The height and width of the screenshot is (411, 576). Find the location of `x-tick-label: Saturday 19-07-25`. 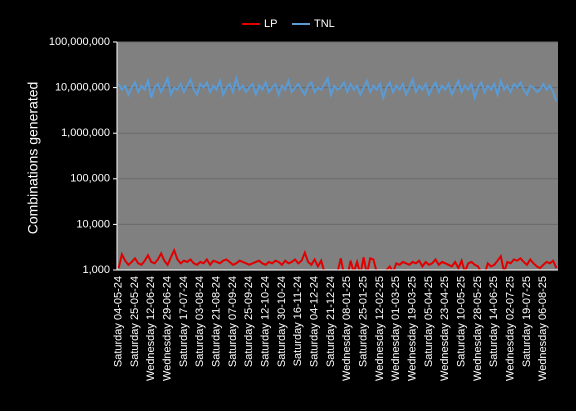

x-tick-label: Saturday 19-07-25 is located at coordinates (527, 321).